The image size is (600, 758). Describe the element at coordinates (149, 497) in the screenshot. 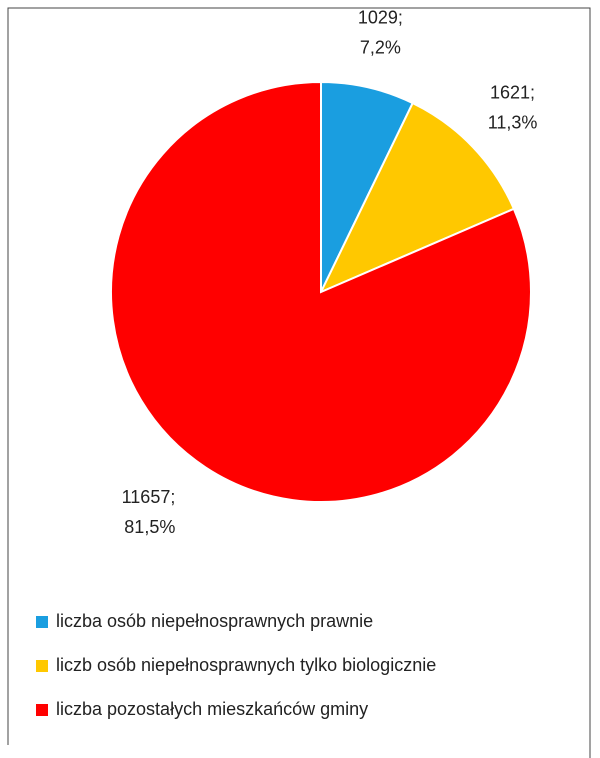

I see `data-label: 11657;` at that location.